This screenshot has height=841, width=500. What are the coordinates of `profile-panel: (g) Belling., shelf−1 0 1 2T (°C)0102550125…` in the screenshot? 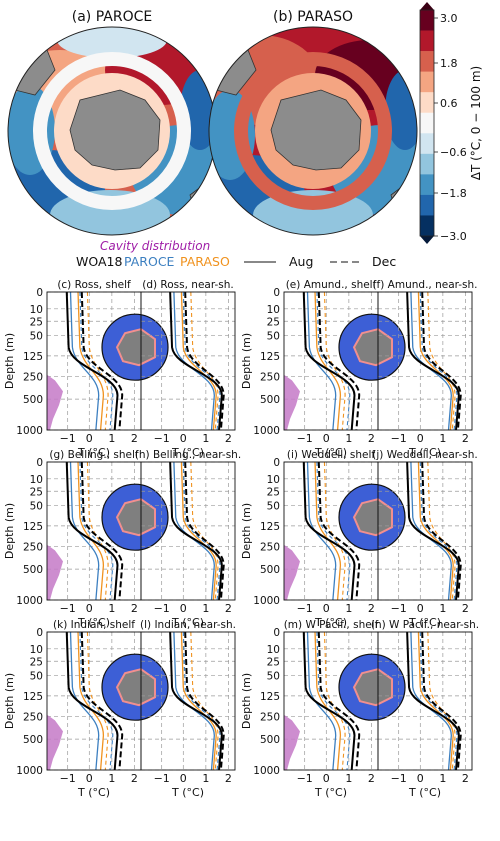 It's located at (86, 539).